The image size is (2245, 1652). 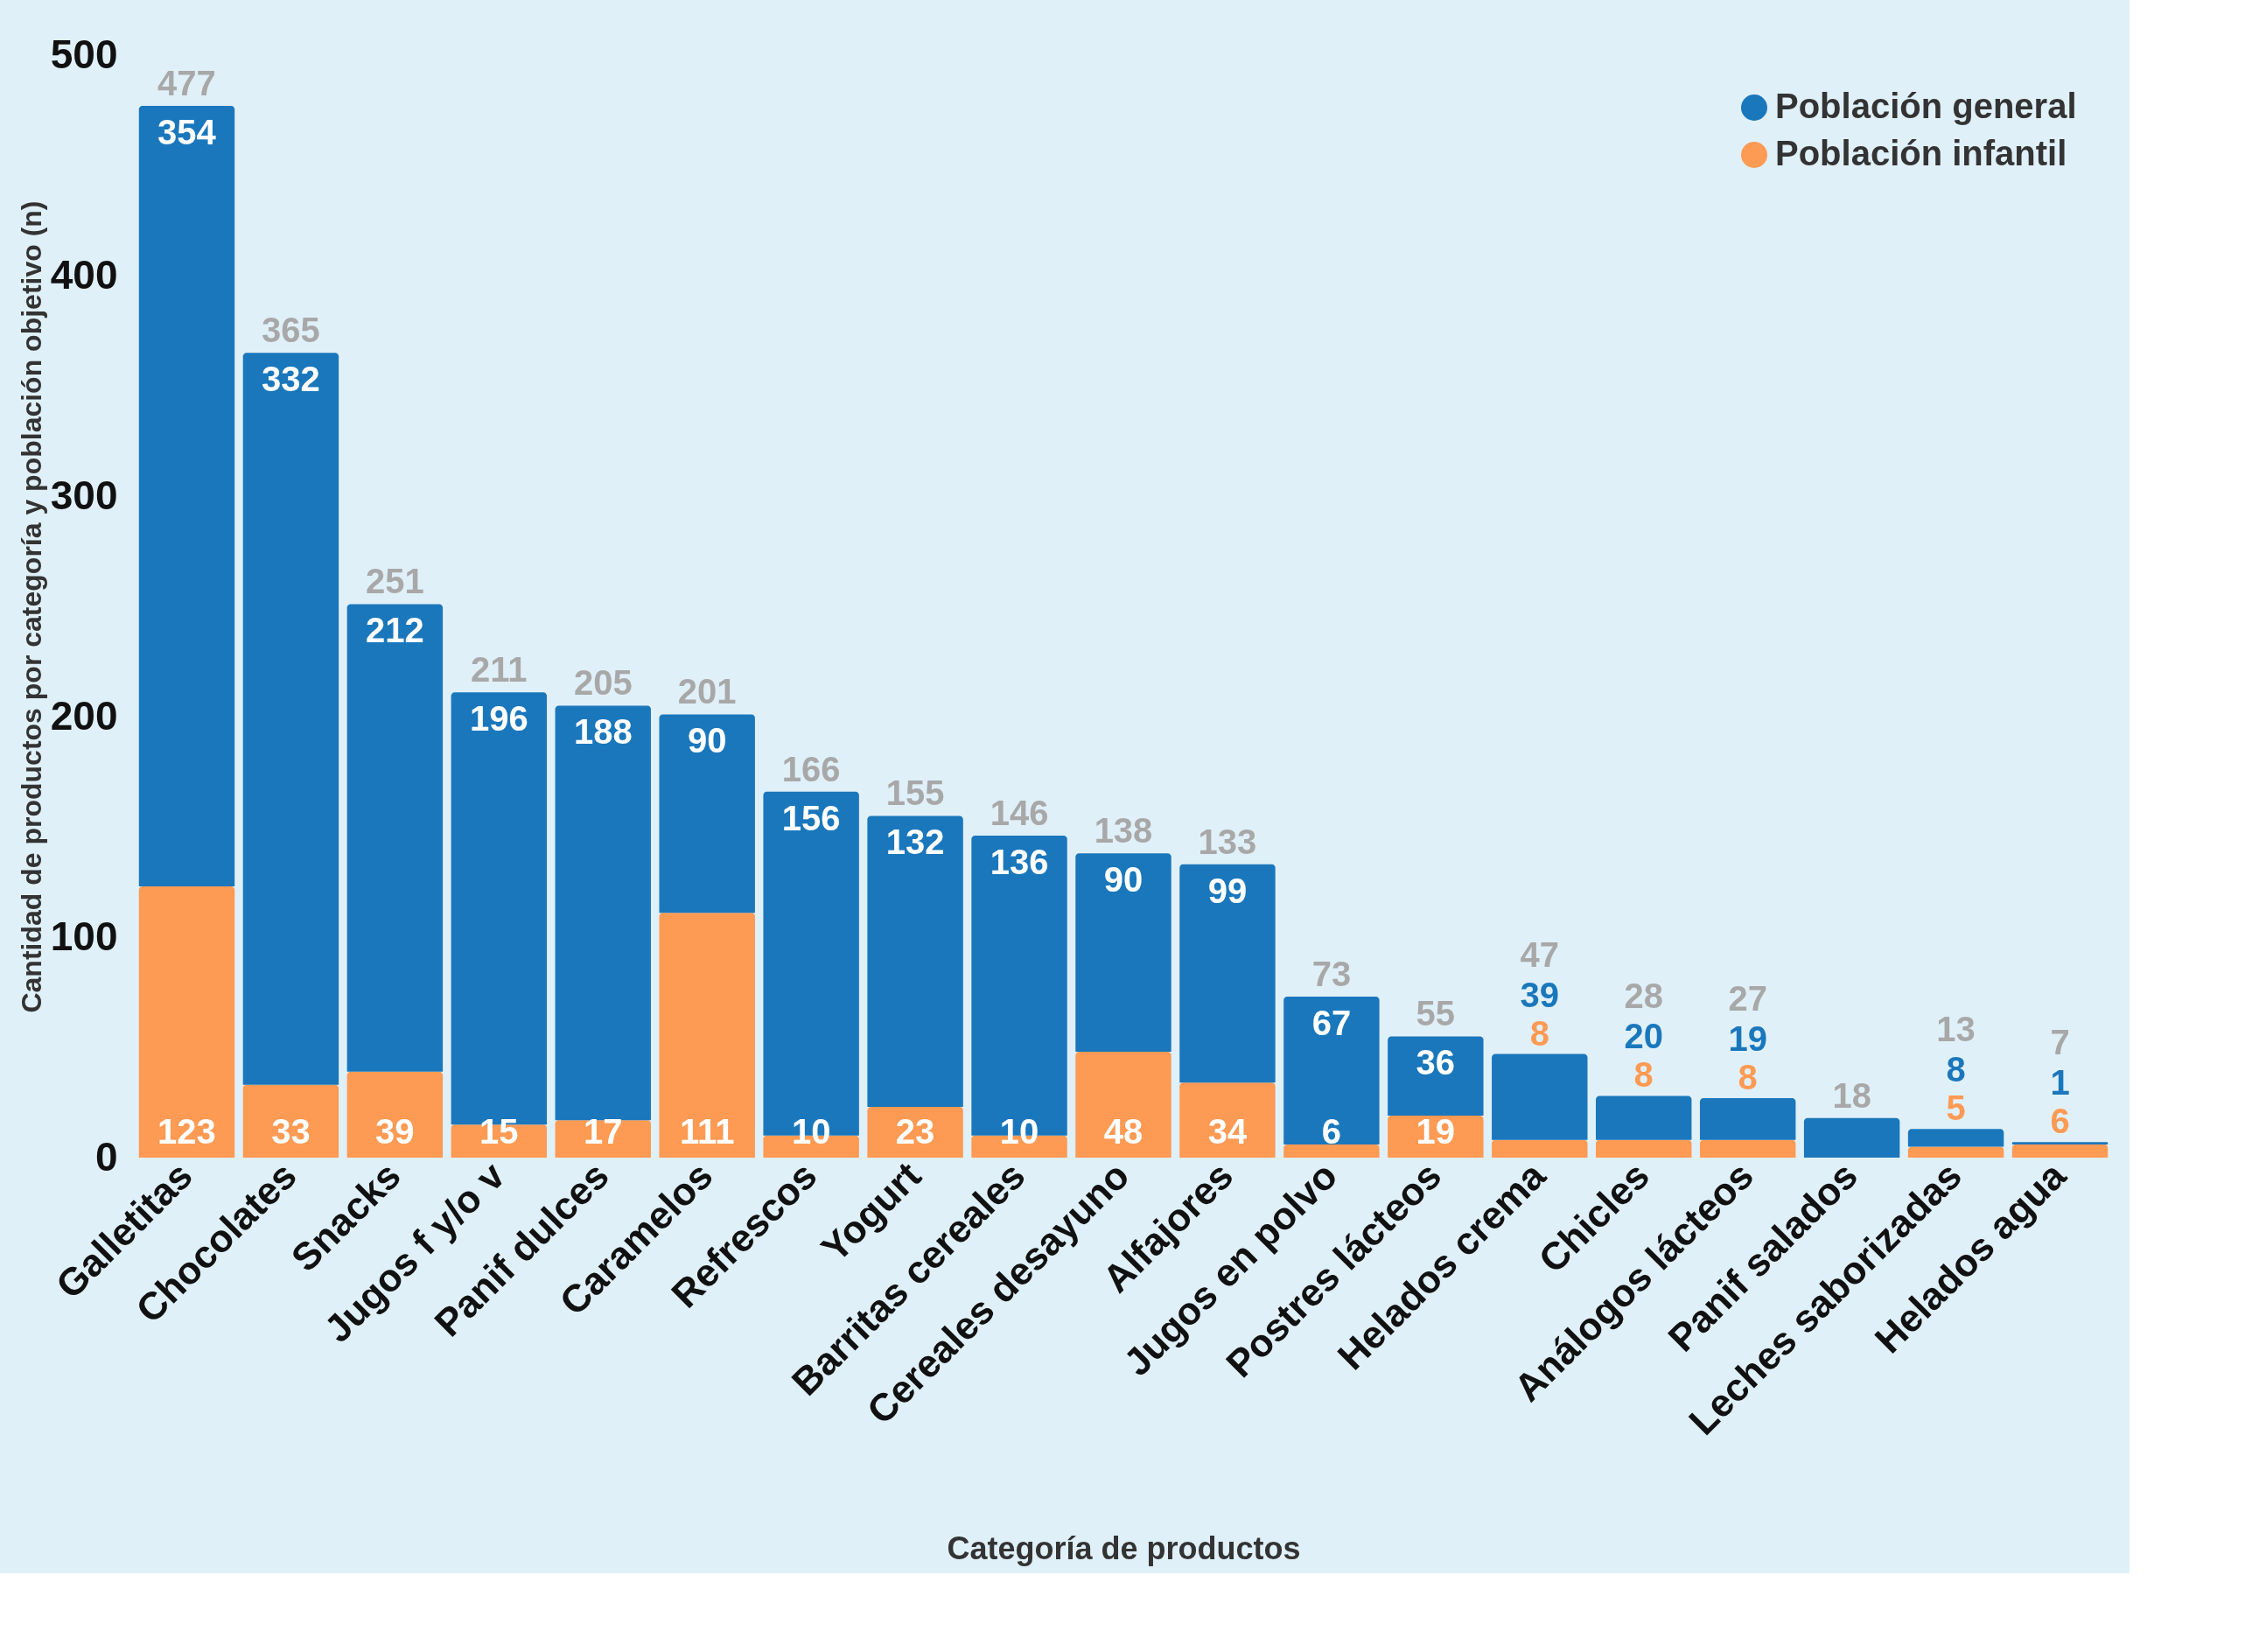 I want to click on legend-label: Población general, so click(x=1926, y=106).